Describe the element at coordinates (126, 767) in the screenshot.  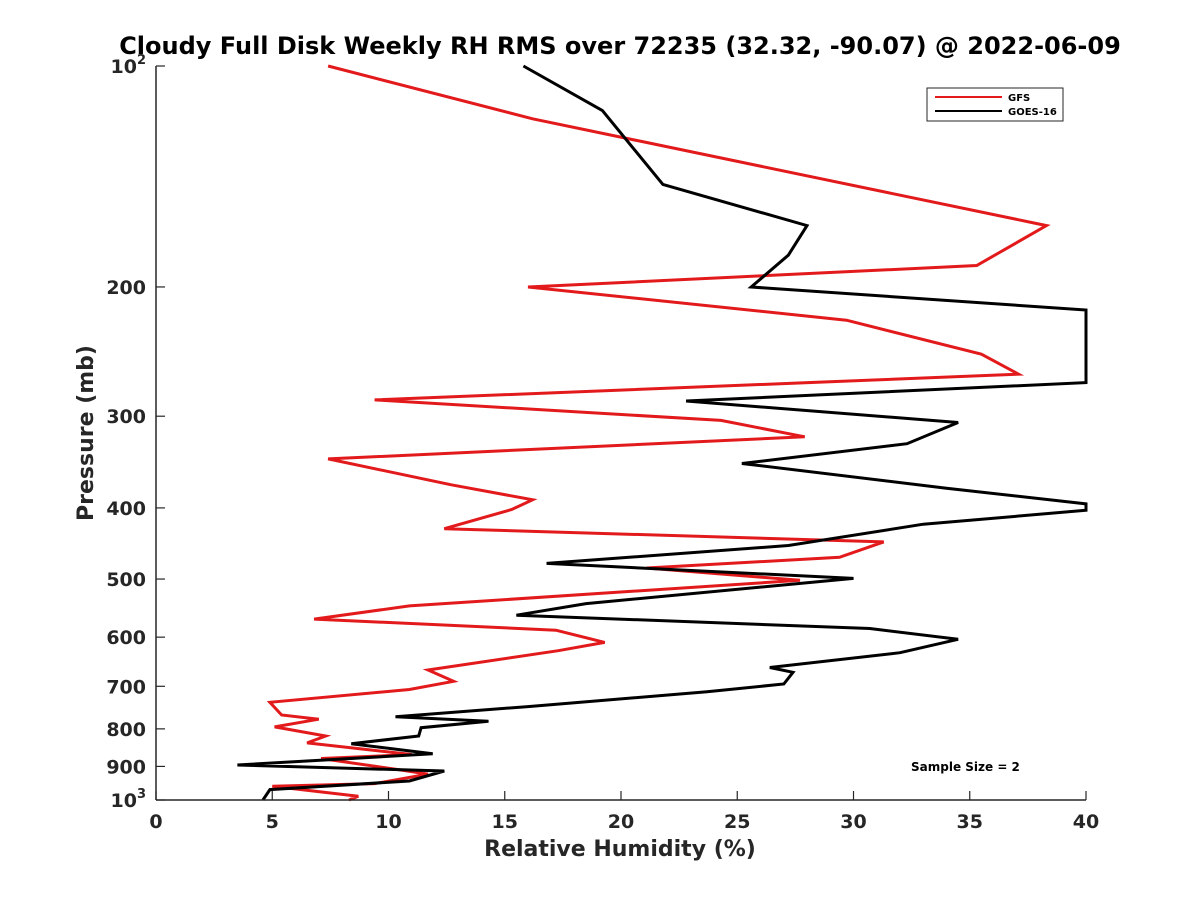
I see `y-tick-label: 900` at that location.